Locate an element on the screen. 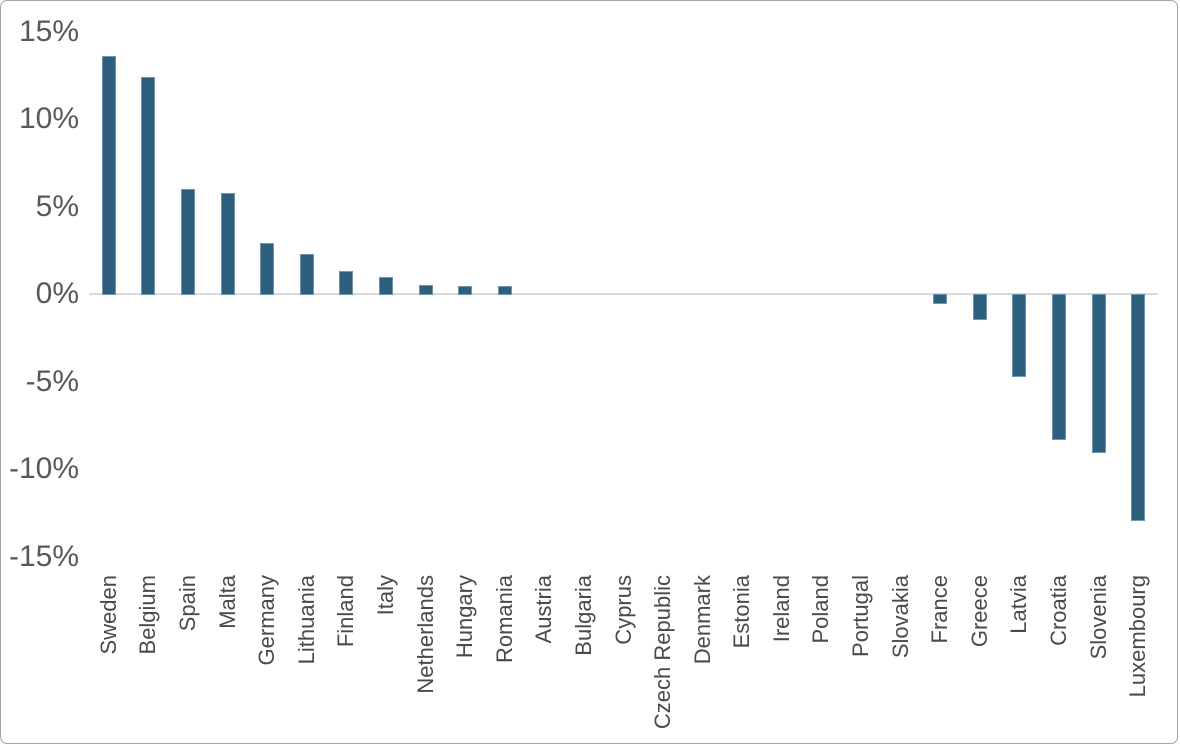 The image size is (1180, 746). x-axis-category-label: Cyprus is located at coordinates (623, 610).